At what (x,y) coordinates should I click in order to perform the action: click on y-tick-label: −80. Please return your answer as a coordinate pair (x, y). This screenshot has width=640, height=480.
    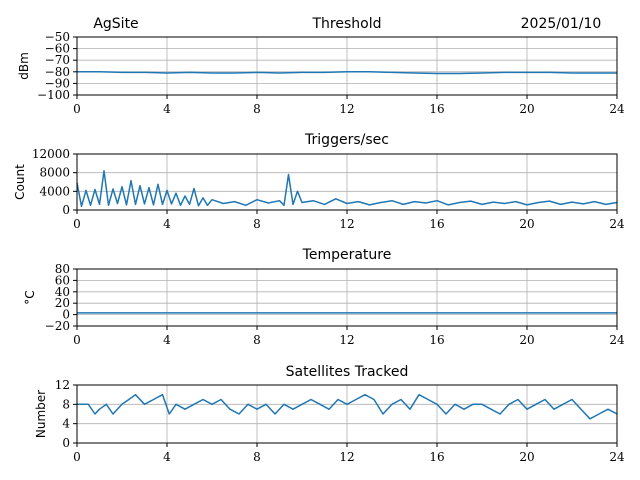
    Looking at the image, I should click on (57, 72).